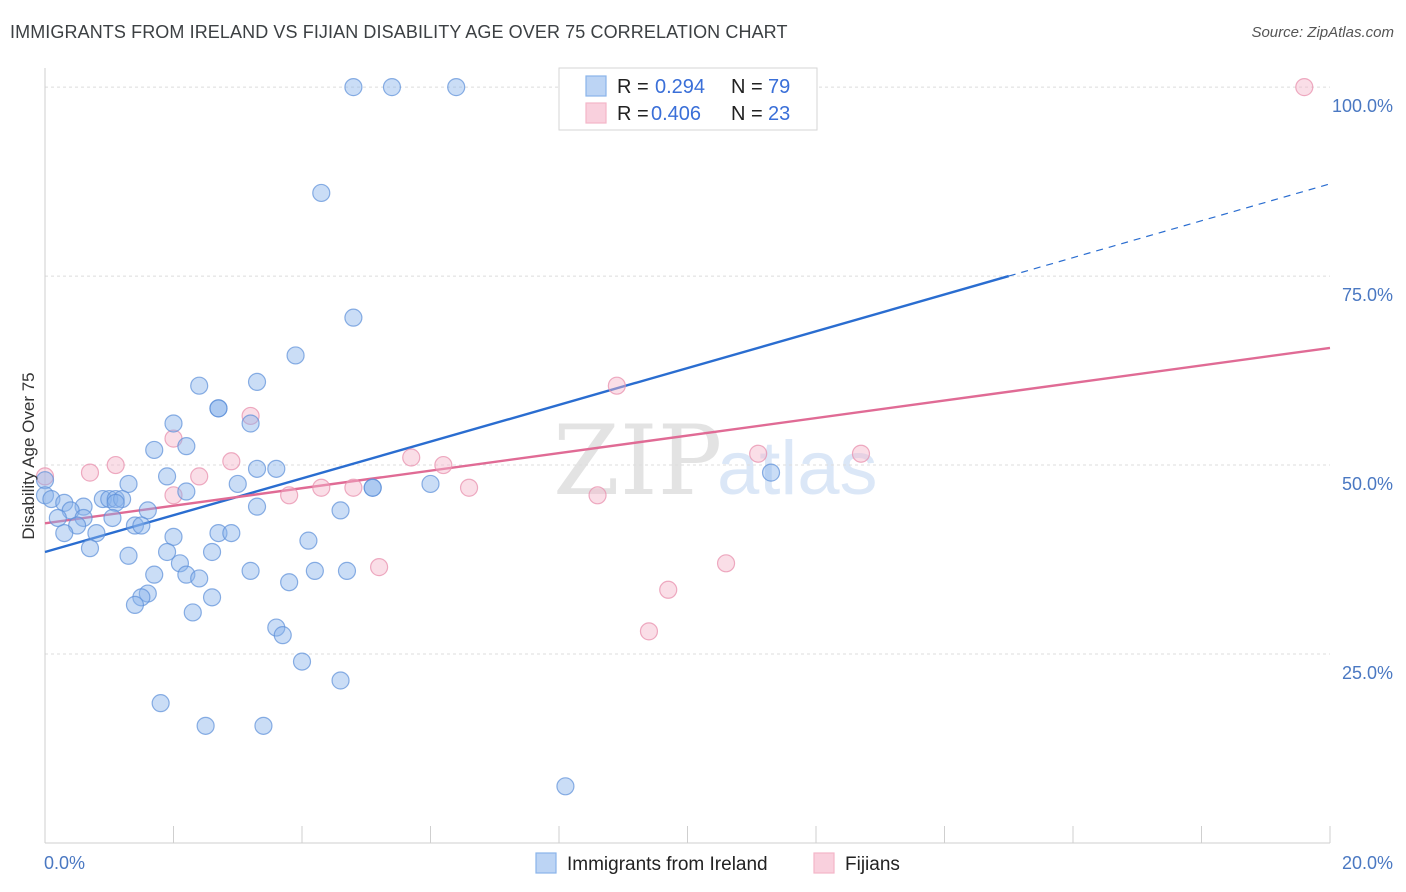 Image resolution: width=1406 pixels, height=892 pixels. I want to click on bottom-legend-ireland: Immigrants from Ireland, so click(667, 864).